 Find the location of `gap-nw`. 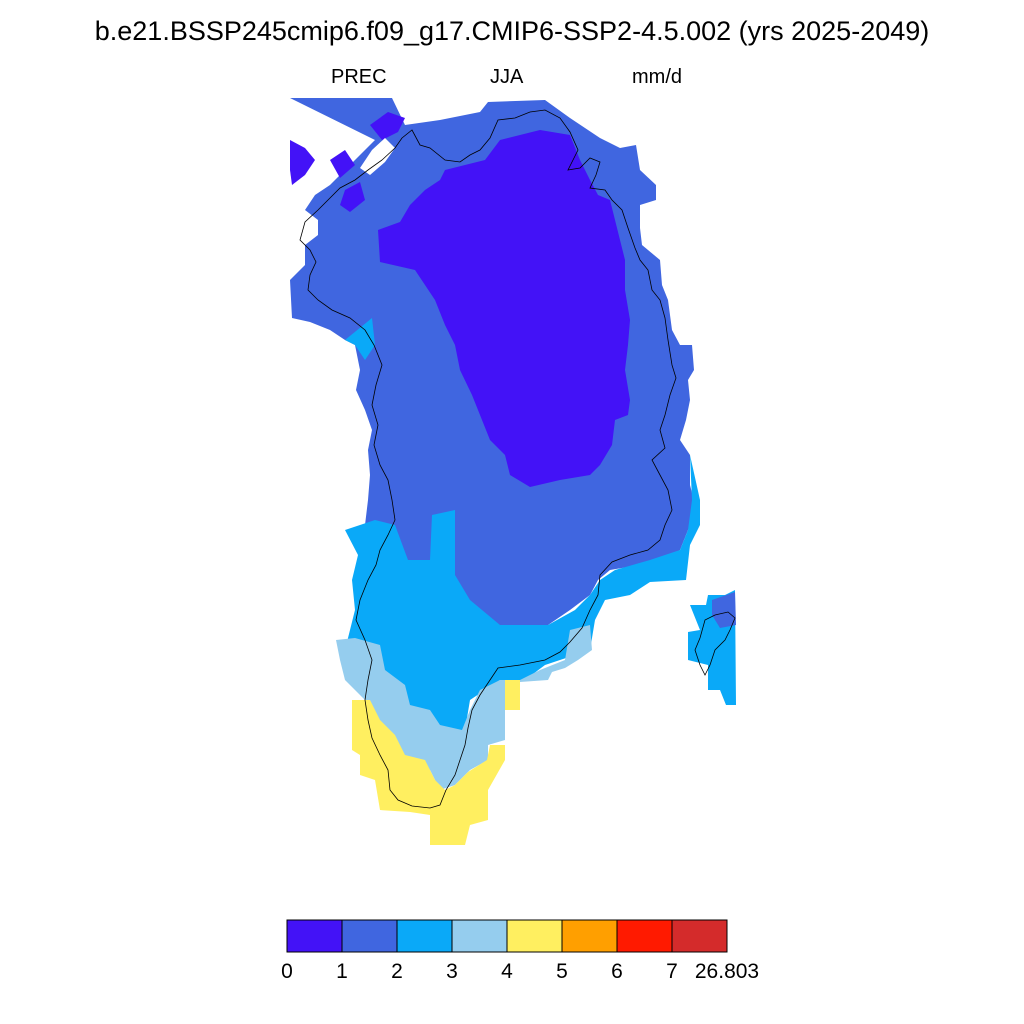

gap-nw is located at coordinates (377, 156).